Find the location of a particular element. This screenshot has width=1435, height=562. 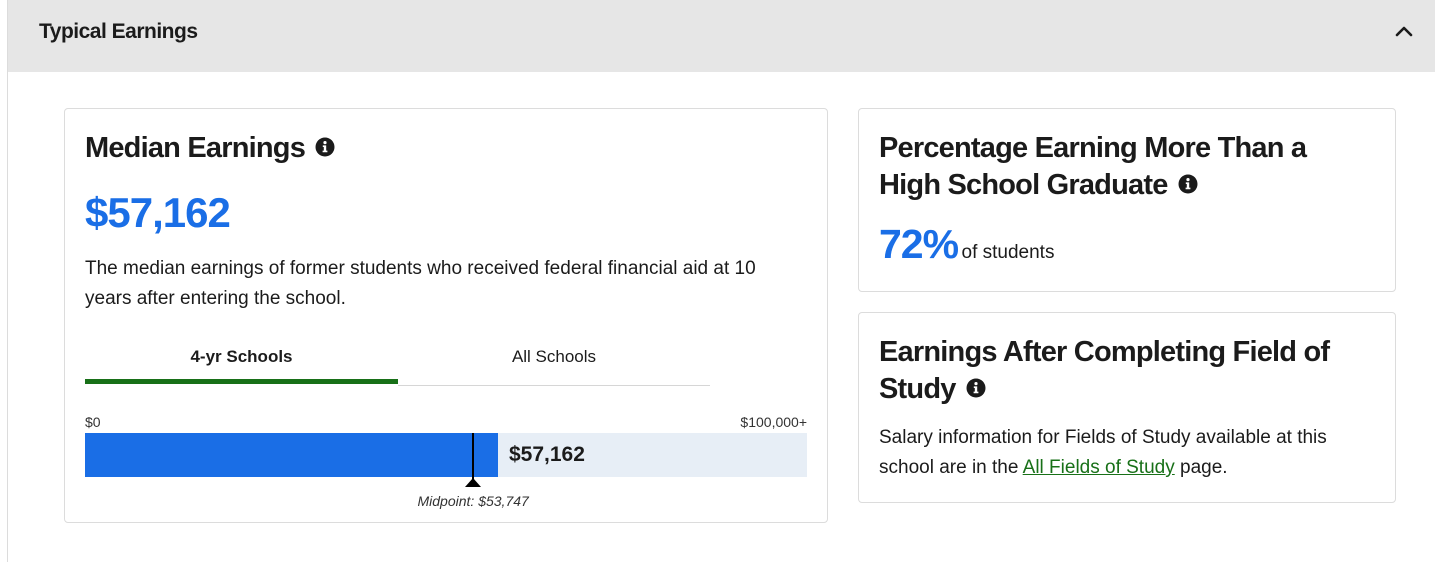

field-of-study-text-after: page. is located at coordinates (1201, 467).